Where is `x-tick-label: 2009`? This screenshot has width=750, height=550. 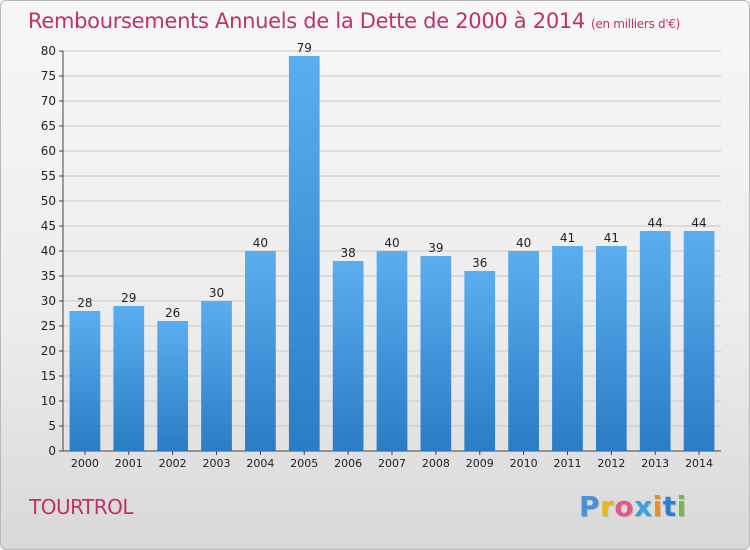 x-tick-label: 2009 is located at coordinates (480, 463).